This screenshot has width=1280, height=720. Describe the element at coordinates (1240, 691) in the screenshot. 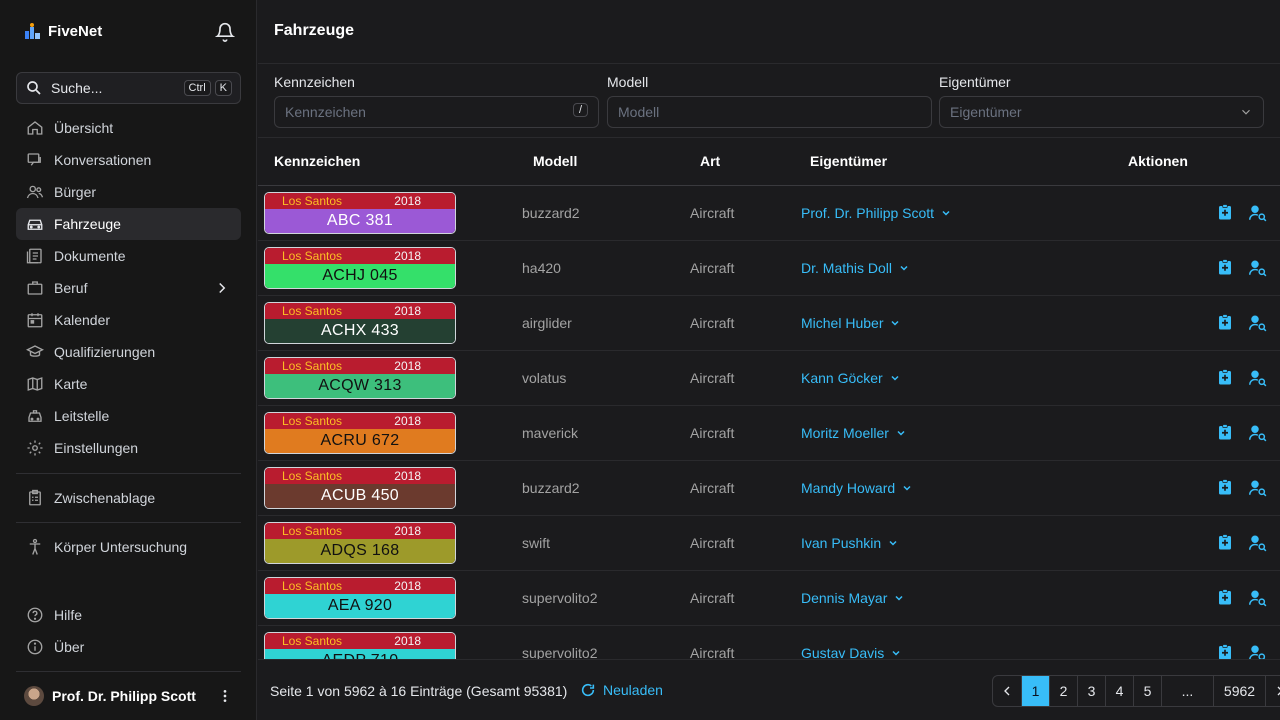

I see `page-button-5962: 5962` at that location.